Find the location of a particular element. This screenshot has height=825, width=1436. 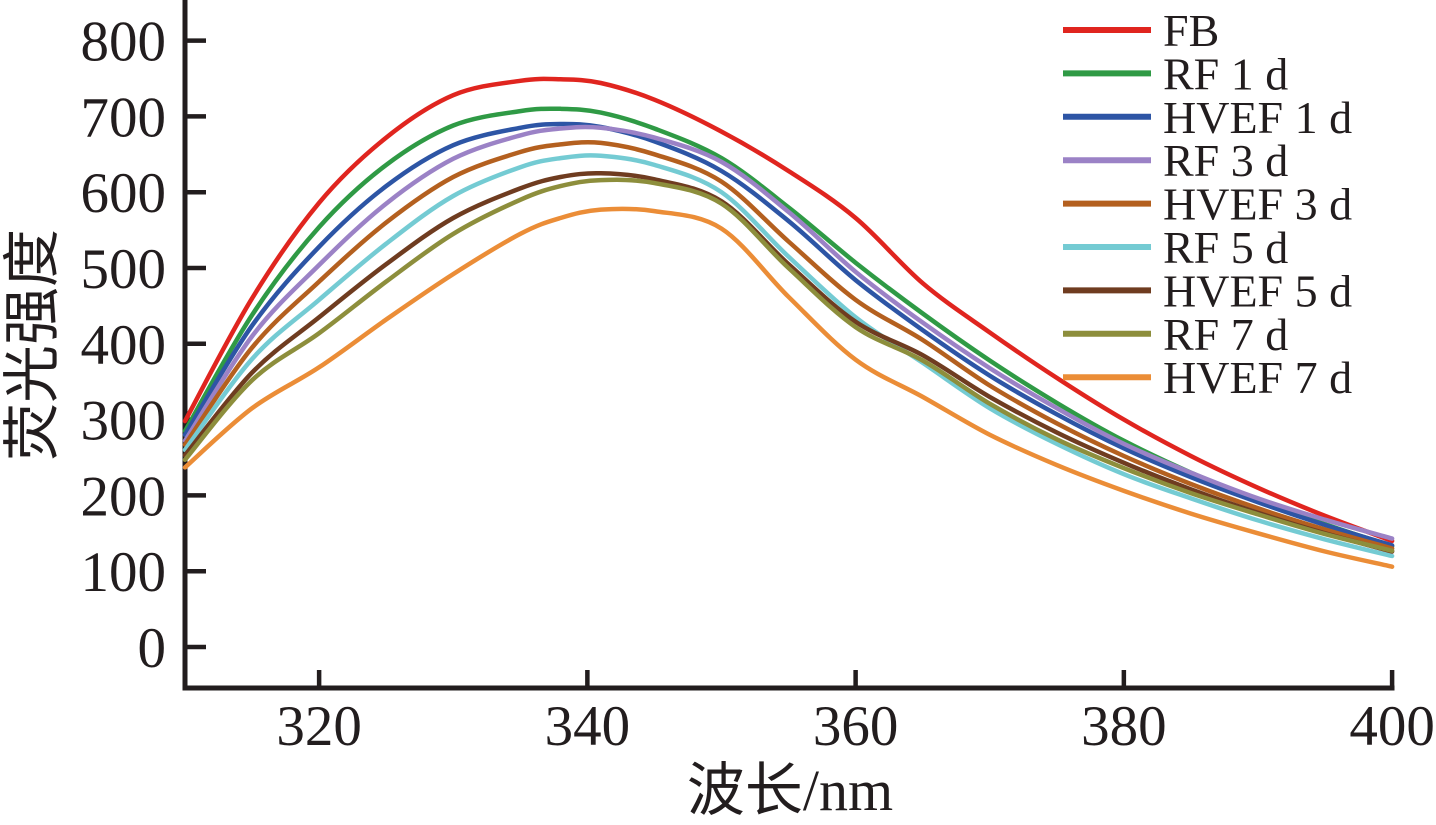

legend-label-fb: FB is located at coordinates (1191, 30).